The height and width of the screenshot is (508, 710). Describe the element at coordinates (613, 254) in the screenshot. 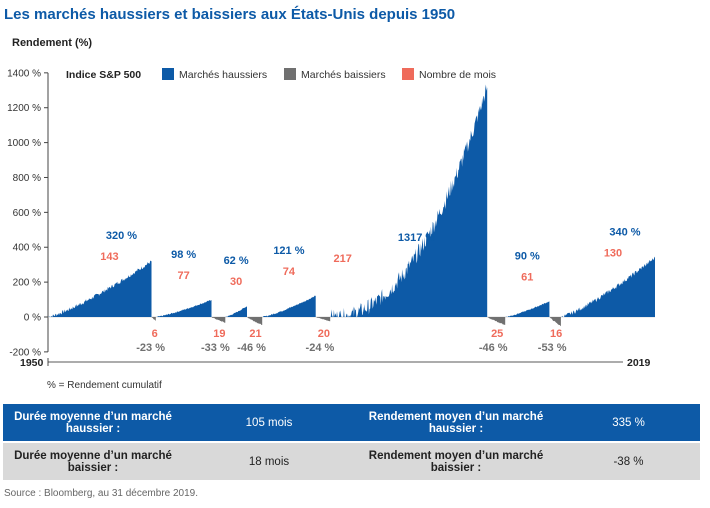

I see `bull-months-label: 130` at that location.